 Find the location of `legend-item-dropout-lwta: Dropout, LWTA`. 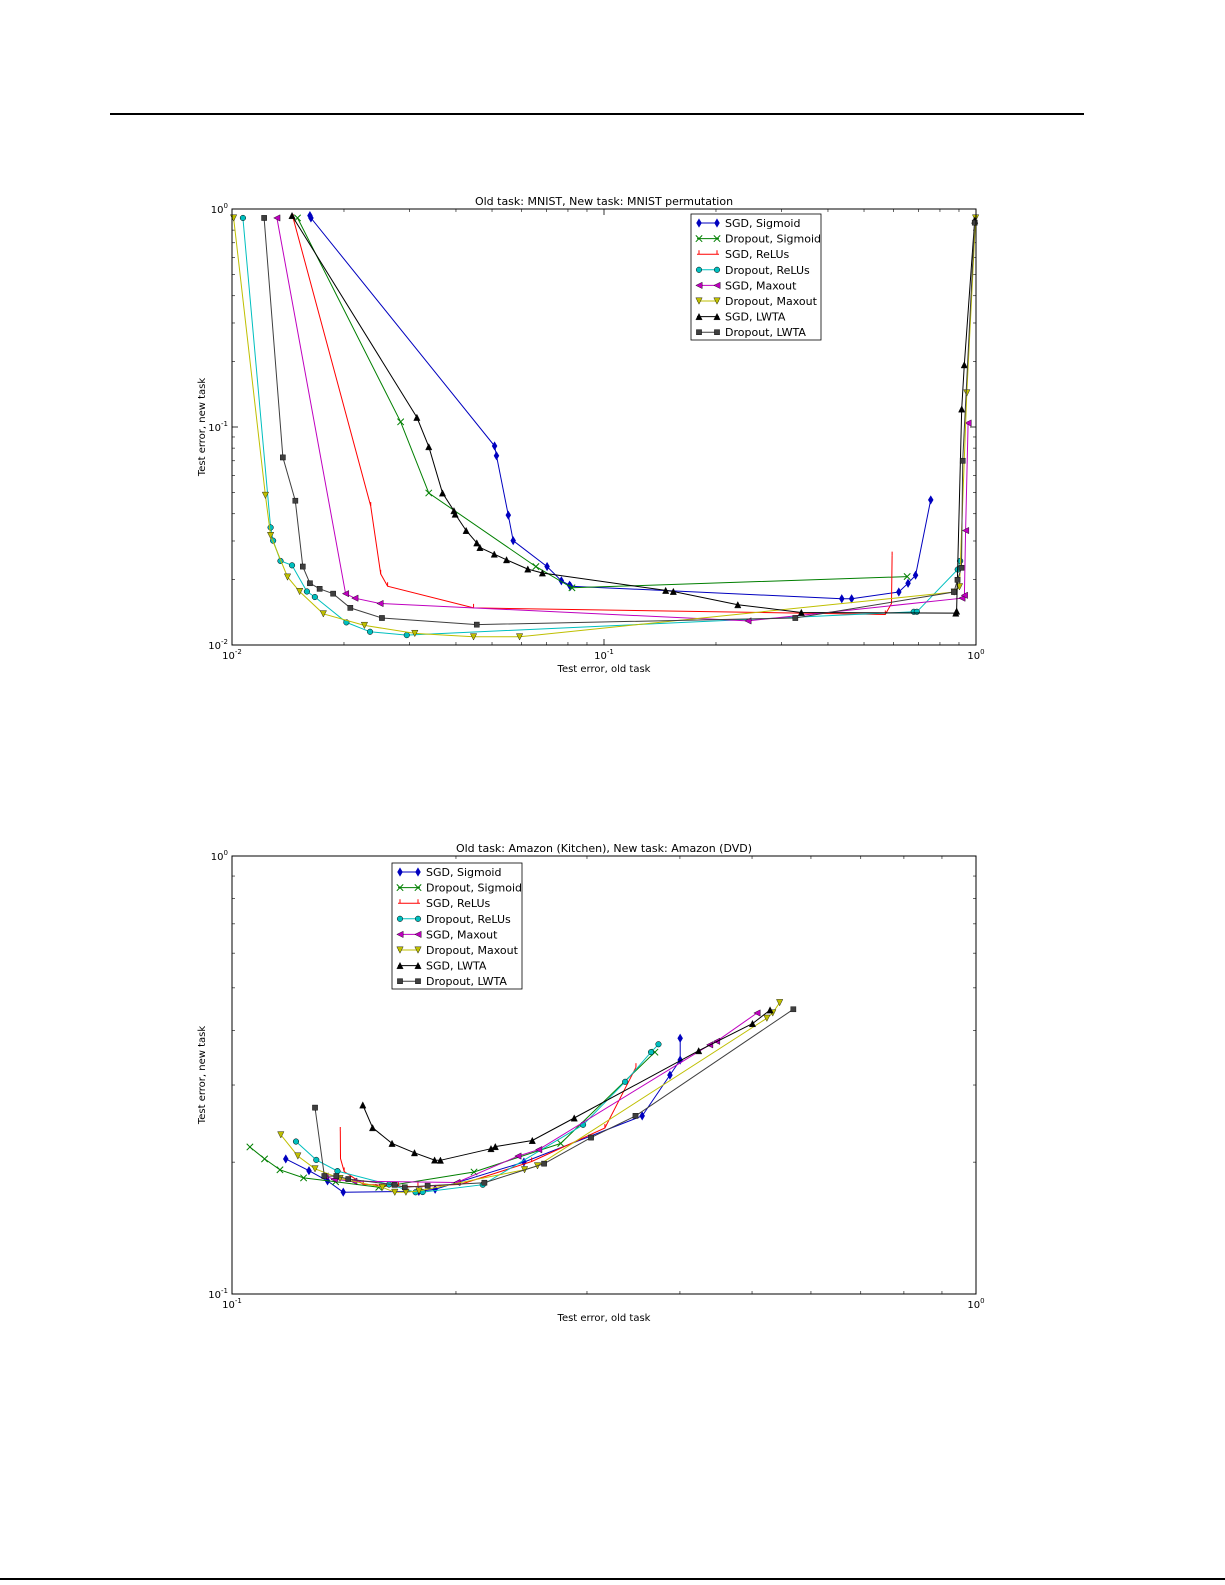

legend-item-dropout-lwta: Dropout, LWTA is located at coordinates (452, 981).